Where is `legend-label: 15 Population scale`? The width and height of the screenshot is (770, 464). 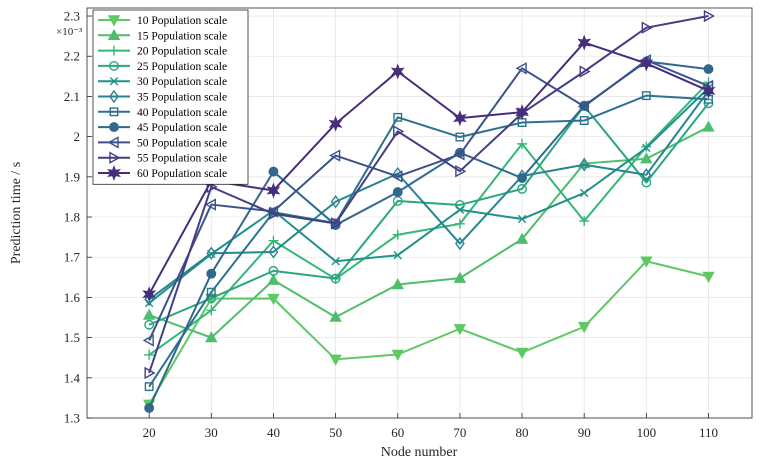 legend-label: 15 Population scale is located at coordinates (182, 36).